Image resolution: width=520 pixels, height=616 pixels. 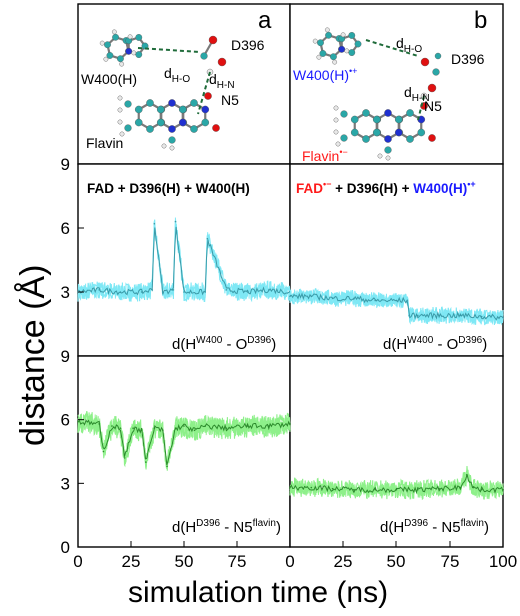 I want to click on dhn-label: dH-N, so click(x=222, y=81).